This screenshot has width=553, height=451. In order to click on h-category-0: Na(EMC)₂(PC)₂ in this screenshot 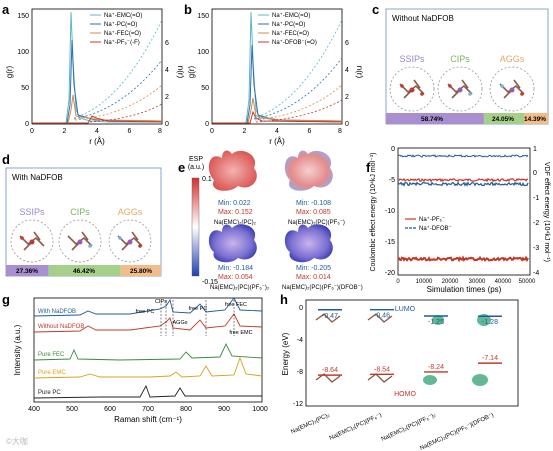, I will do `click(310, 423)`.